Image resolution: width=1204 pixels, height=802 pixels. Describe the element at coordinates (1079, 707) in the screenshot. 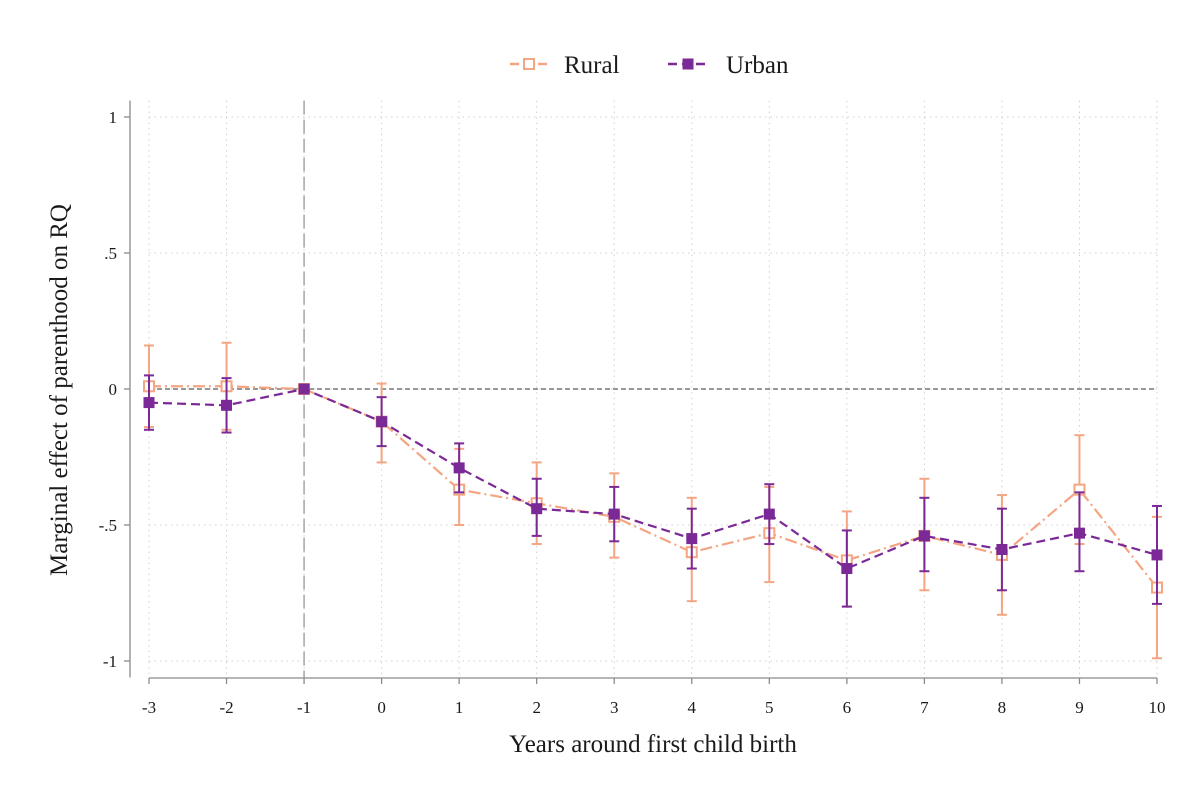

I see `x-tick-label-12: 9` at that location.